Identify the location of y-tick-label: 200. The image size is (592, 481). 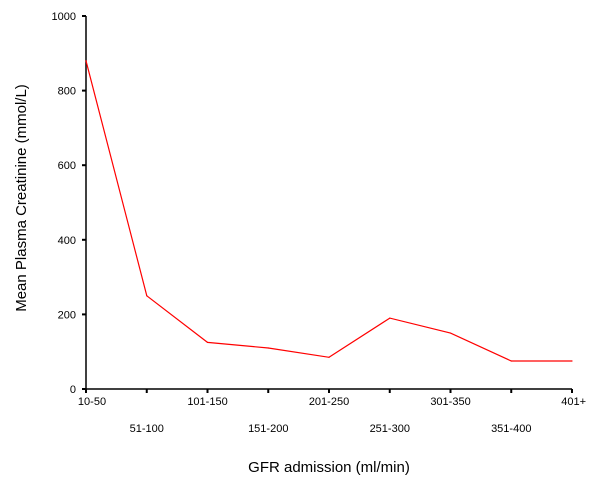
(67, 315).